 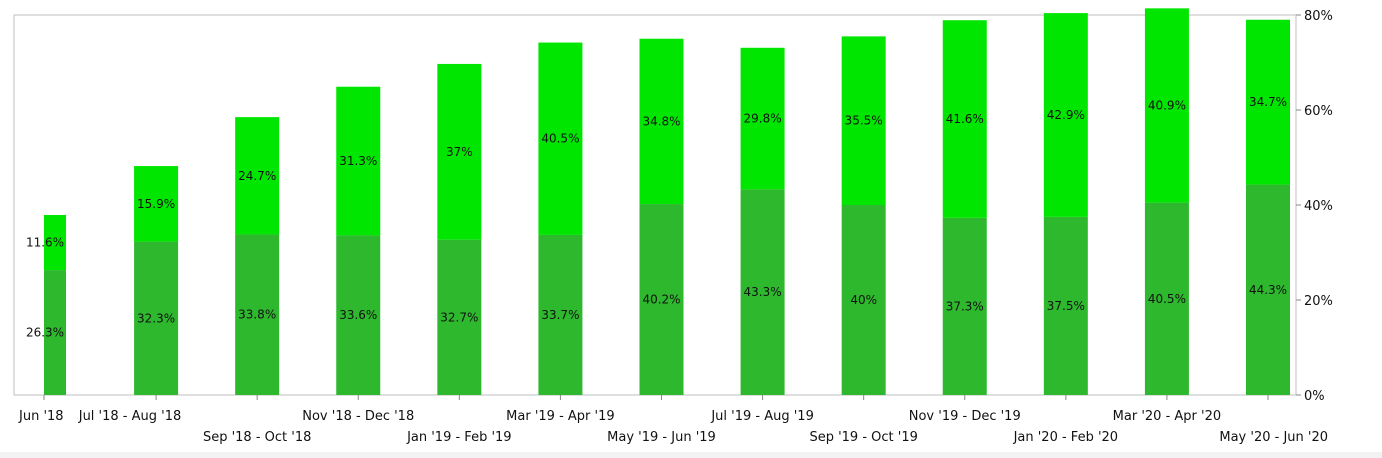 I want to click on y-tick-label-5: 80%, so click(x=1318, y=16).